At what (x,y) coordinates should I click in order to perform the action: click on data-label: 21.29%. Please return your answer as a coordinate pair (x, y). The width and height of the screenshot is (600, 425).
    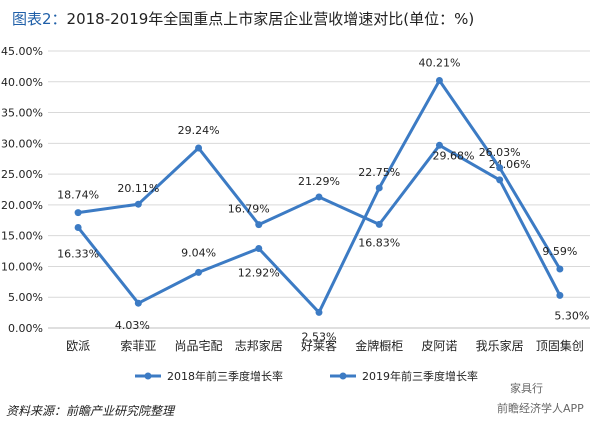
    Looking at the image, I should click on (319, 181).